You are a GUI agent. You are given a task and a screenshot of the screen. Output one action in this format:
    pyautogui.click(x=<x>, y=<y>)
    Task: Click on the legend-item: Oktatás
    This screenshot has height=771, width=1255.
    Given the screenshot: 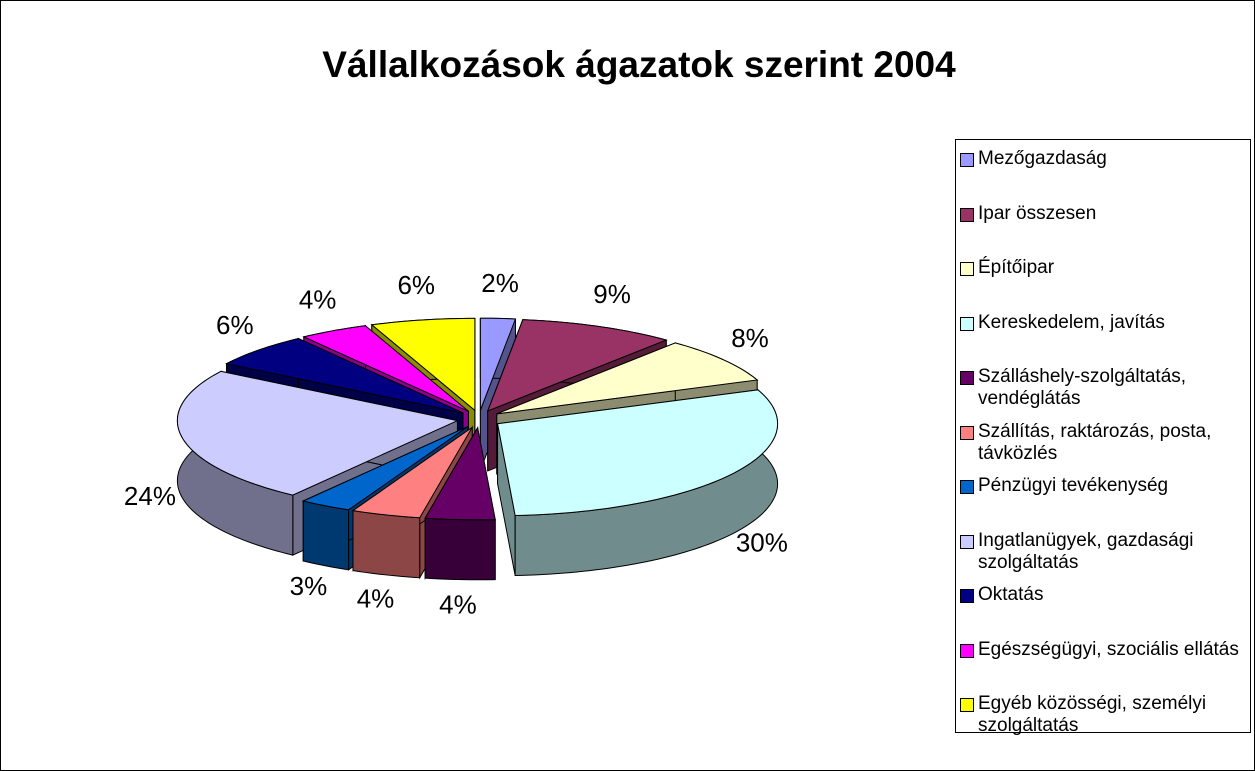 What is the action you would take?
    pyautogui.click(x=1105, y=595)
    